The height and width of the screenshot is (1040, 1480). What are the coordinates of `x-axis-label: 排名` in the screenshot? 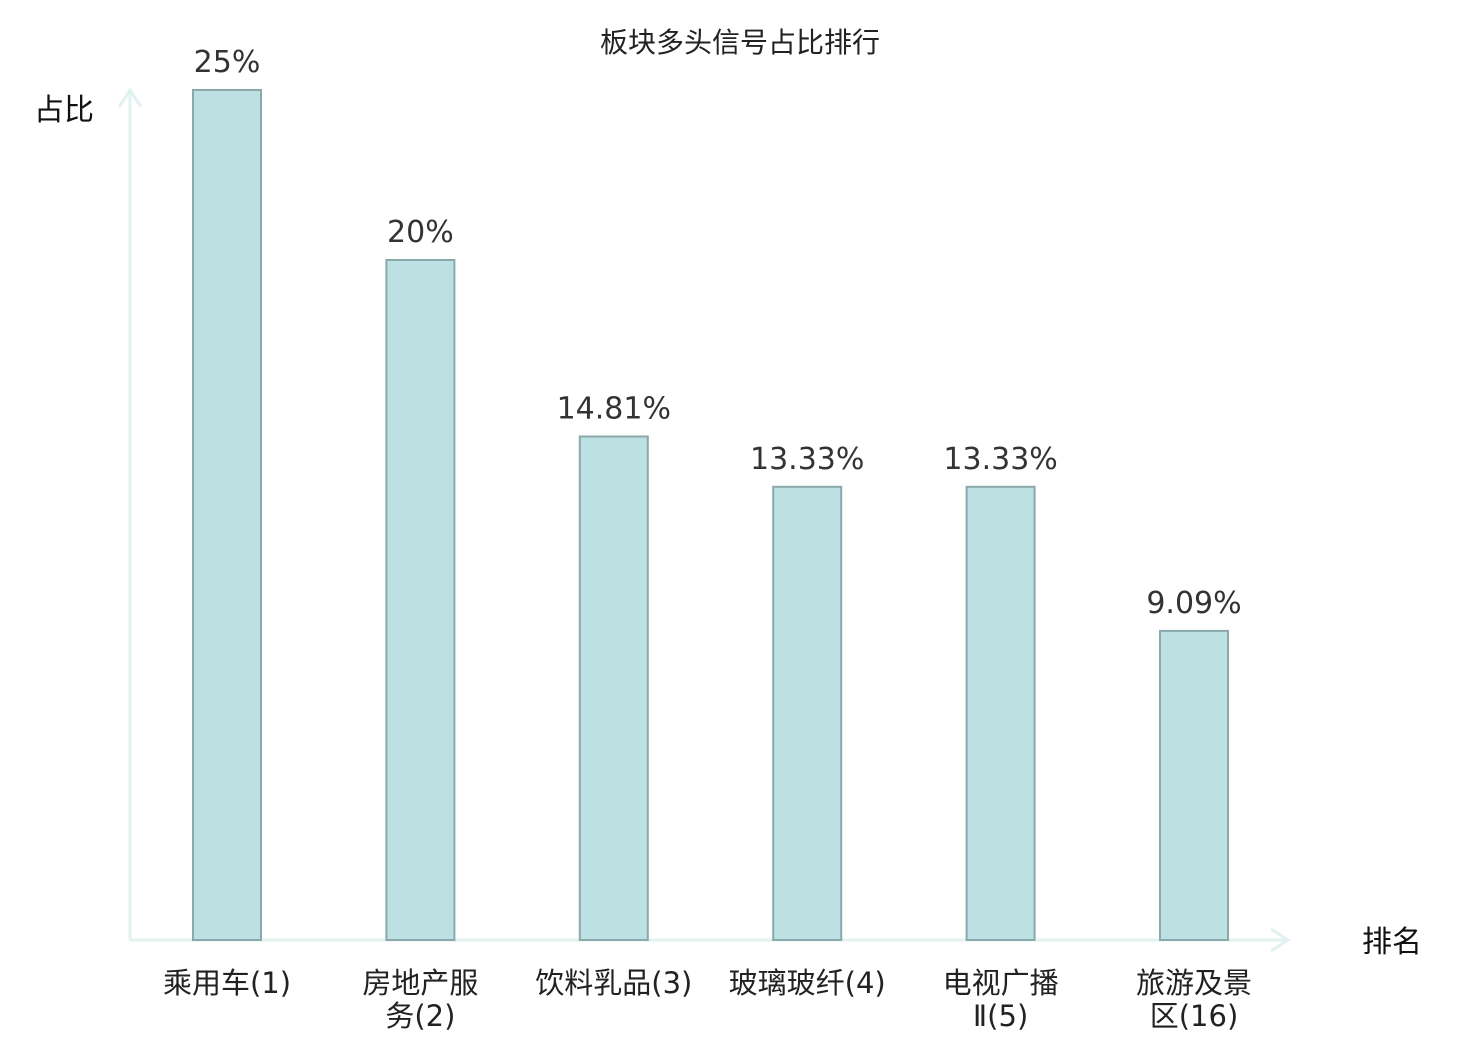 It's located at (1392, 942).